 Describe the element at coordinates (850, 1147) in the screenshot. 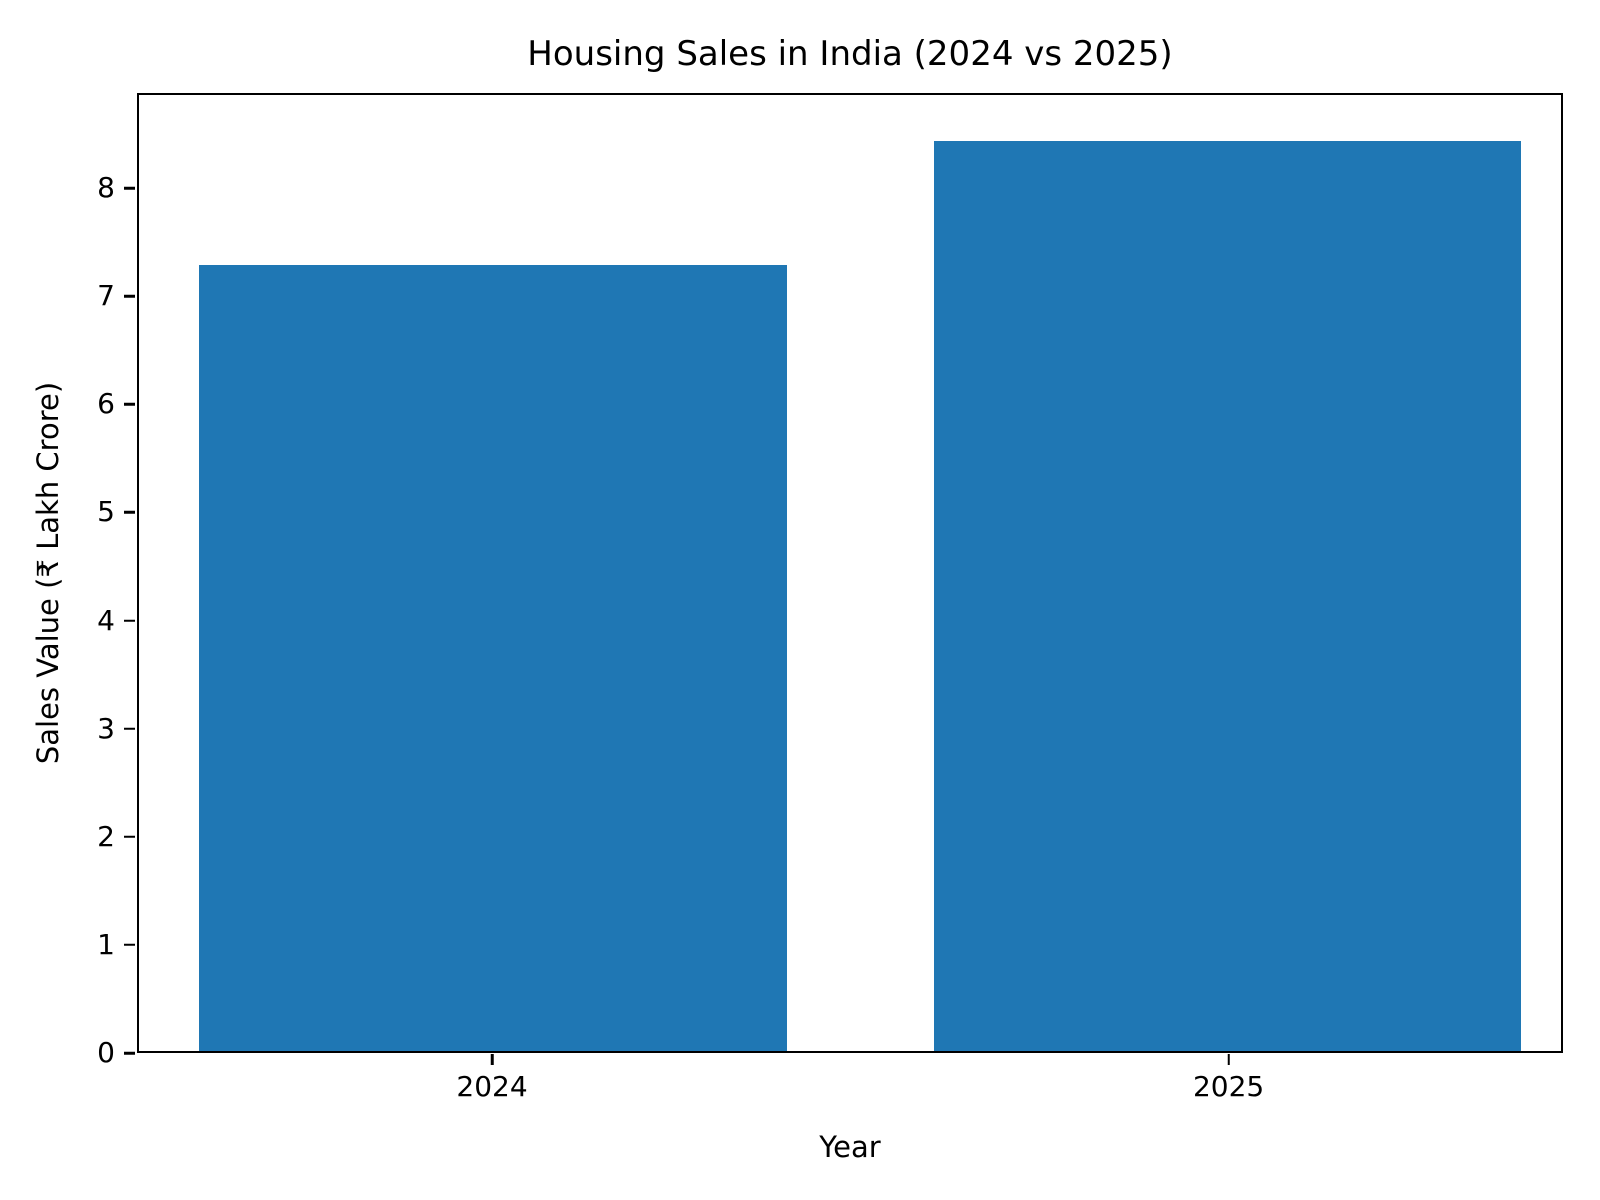

I see `x-axis-label: Year` at that location.